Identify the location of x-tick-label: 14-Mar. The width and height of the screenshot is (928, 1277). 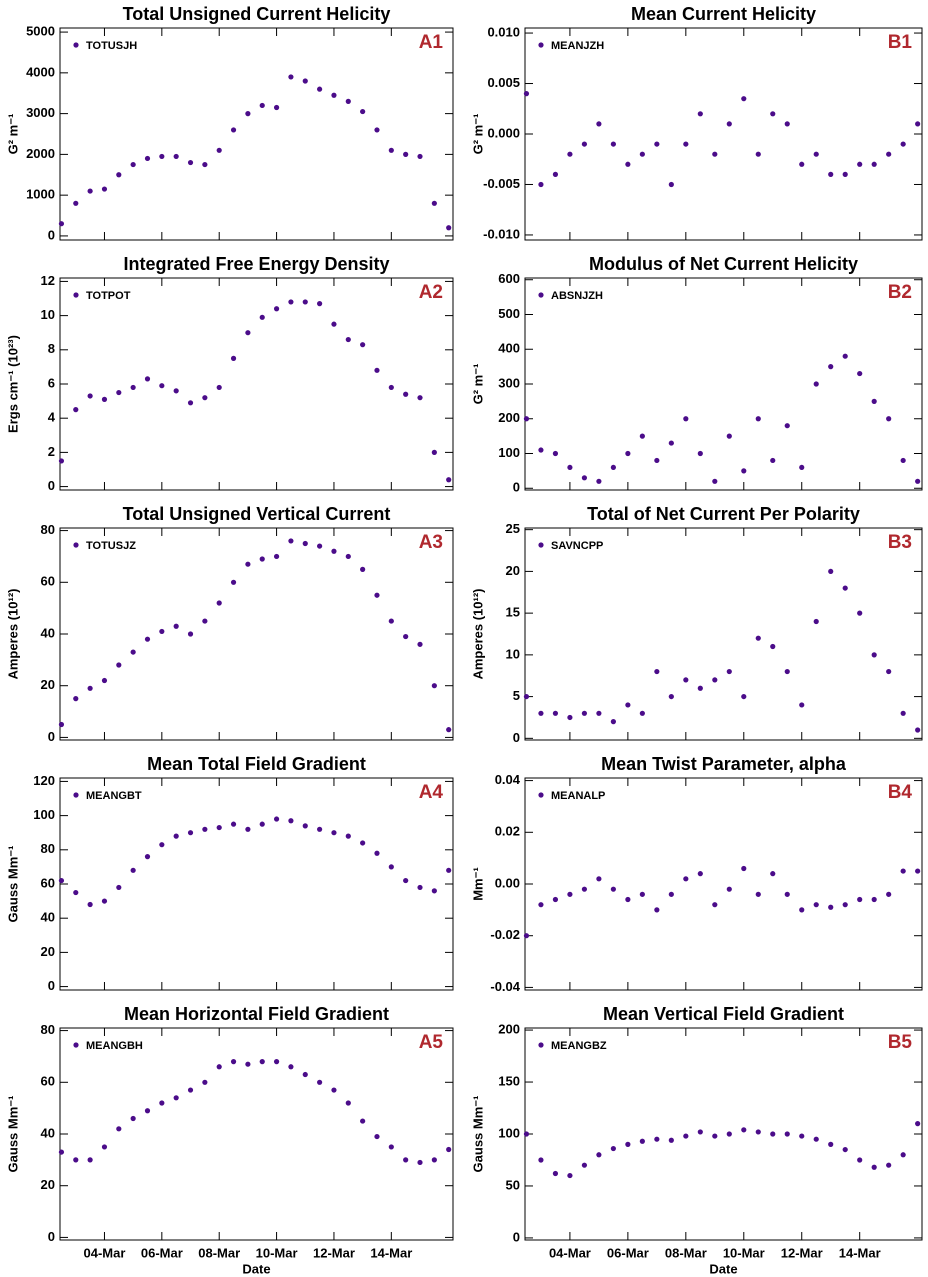
(391, 1252).